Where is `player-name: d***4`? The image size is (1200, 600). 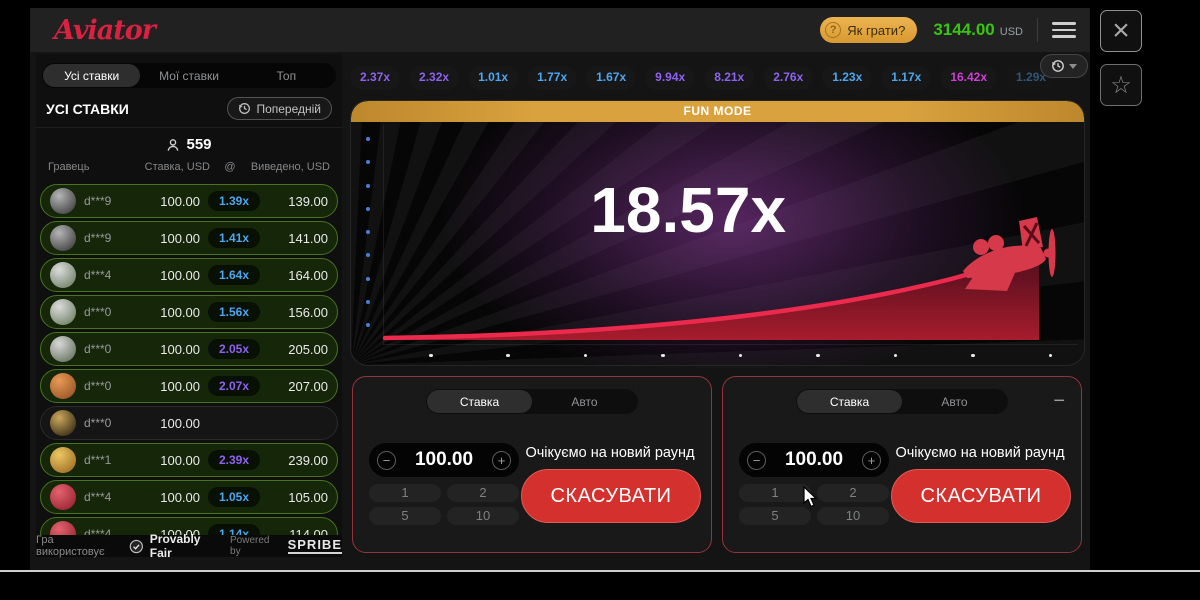 player-name: d***4 is located at coordinates (98, 275).